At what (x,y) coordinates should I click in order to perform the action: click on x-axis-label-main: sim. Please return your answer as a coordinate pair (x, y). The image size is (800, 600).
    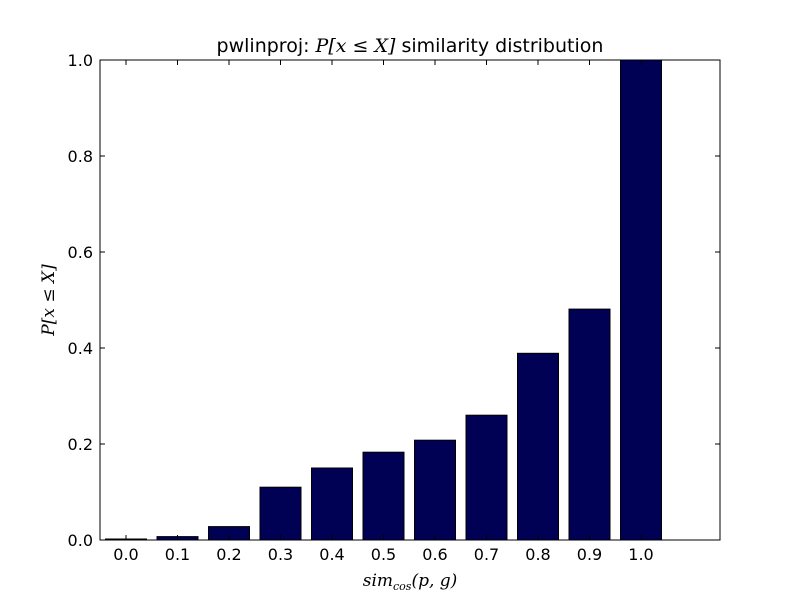
    Looking at the image, I should click on (378, 581).